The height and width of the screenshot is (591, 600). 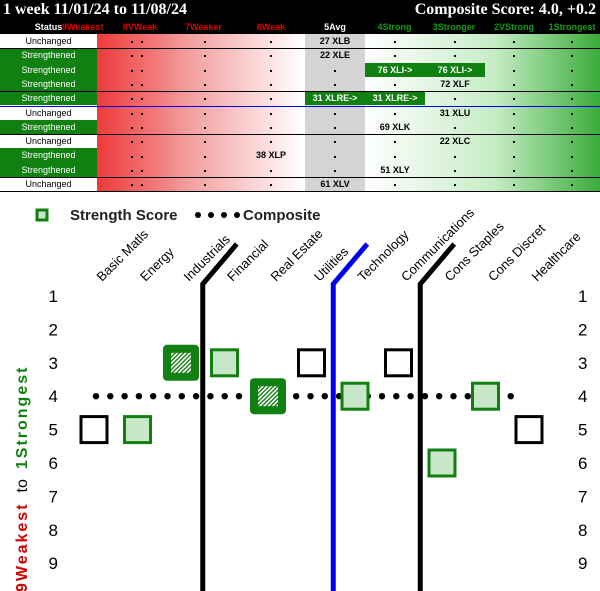 What do you see at coordinates (201, 113) in the screenshot?
I see `weak-zone` at bounding box center [201, 113].